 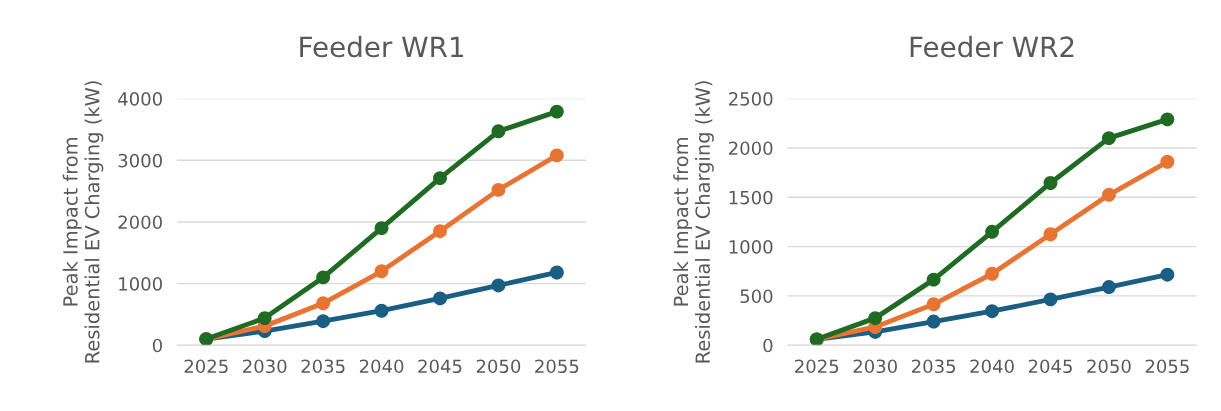 I want to click on y-tick-label: 500, so click(x=756, y=296).